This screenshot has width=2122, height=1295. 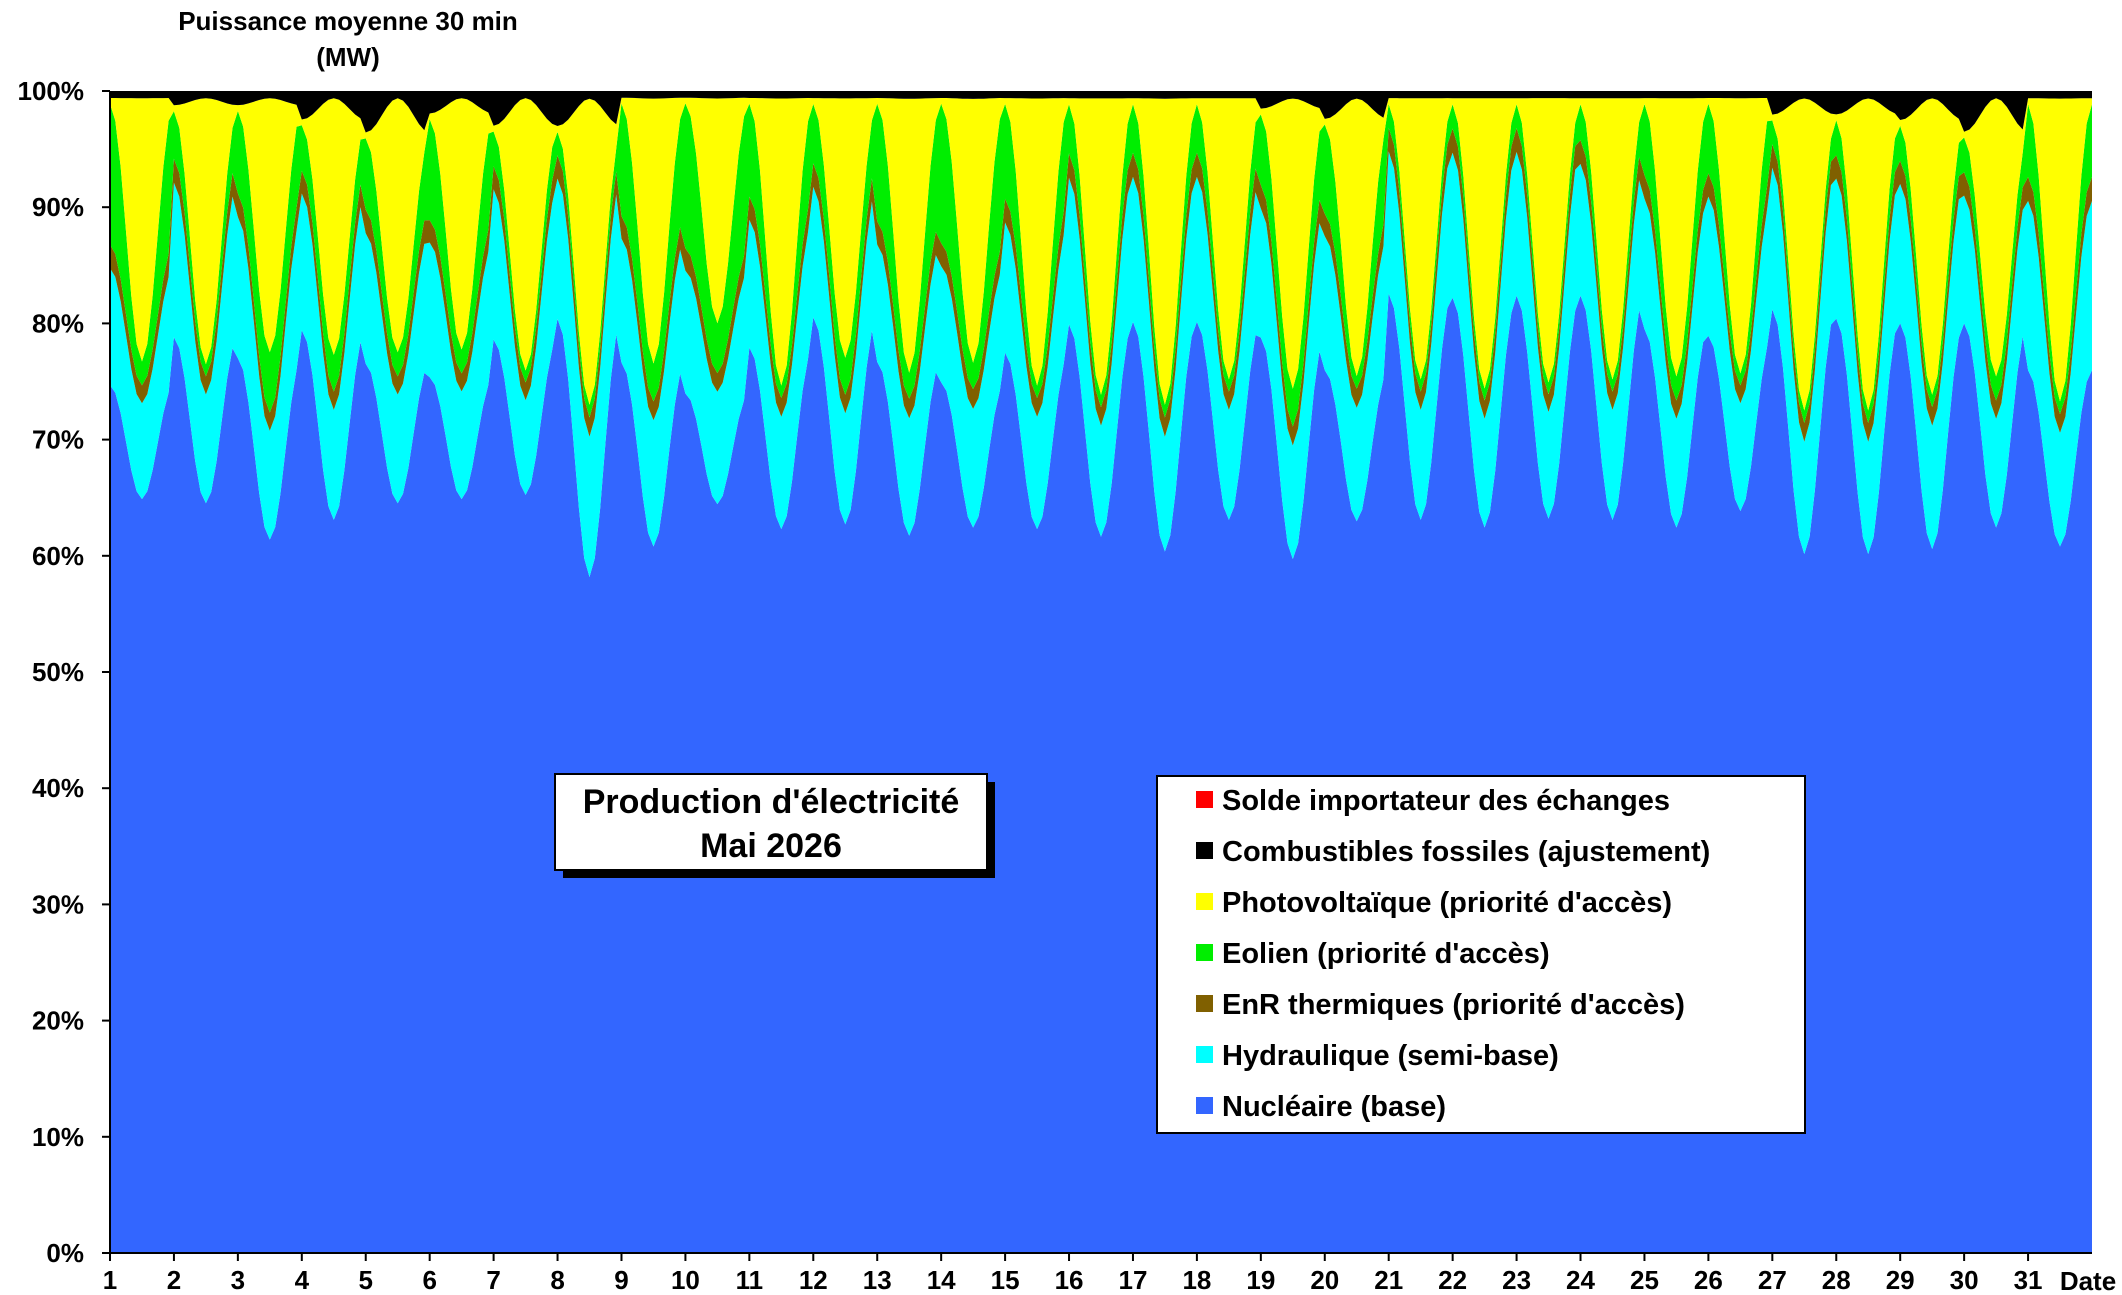 What do you see at coordinates (58, 1137) in the screenshot?
I see `y-tick-label: 10%` at bounding box center [58, 1137].